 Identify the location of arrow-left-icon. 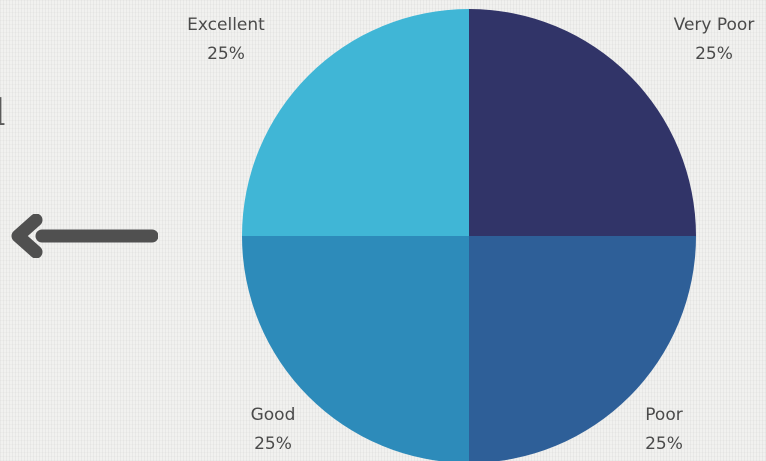
(82, 236).